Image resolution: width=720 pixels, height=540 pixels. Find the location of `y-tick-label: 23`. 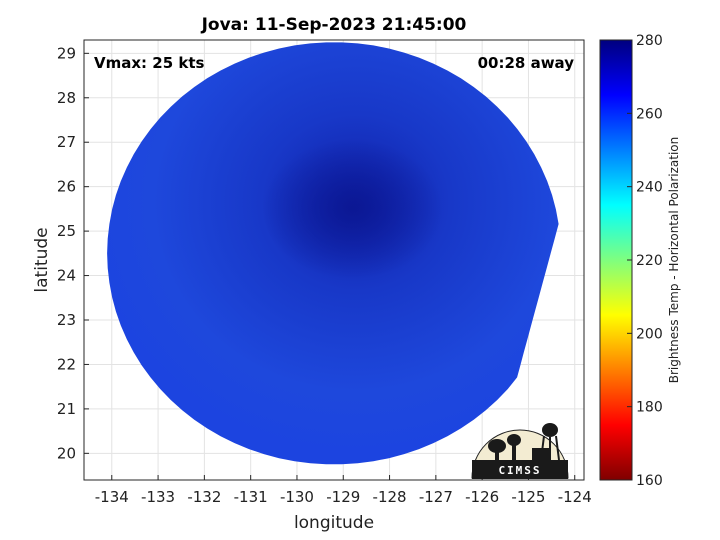

y-tick-label: 23 is located at coordinates (66, 320).